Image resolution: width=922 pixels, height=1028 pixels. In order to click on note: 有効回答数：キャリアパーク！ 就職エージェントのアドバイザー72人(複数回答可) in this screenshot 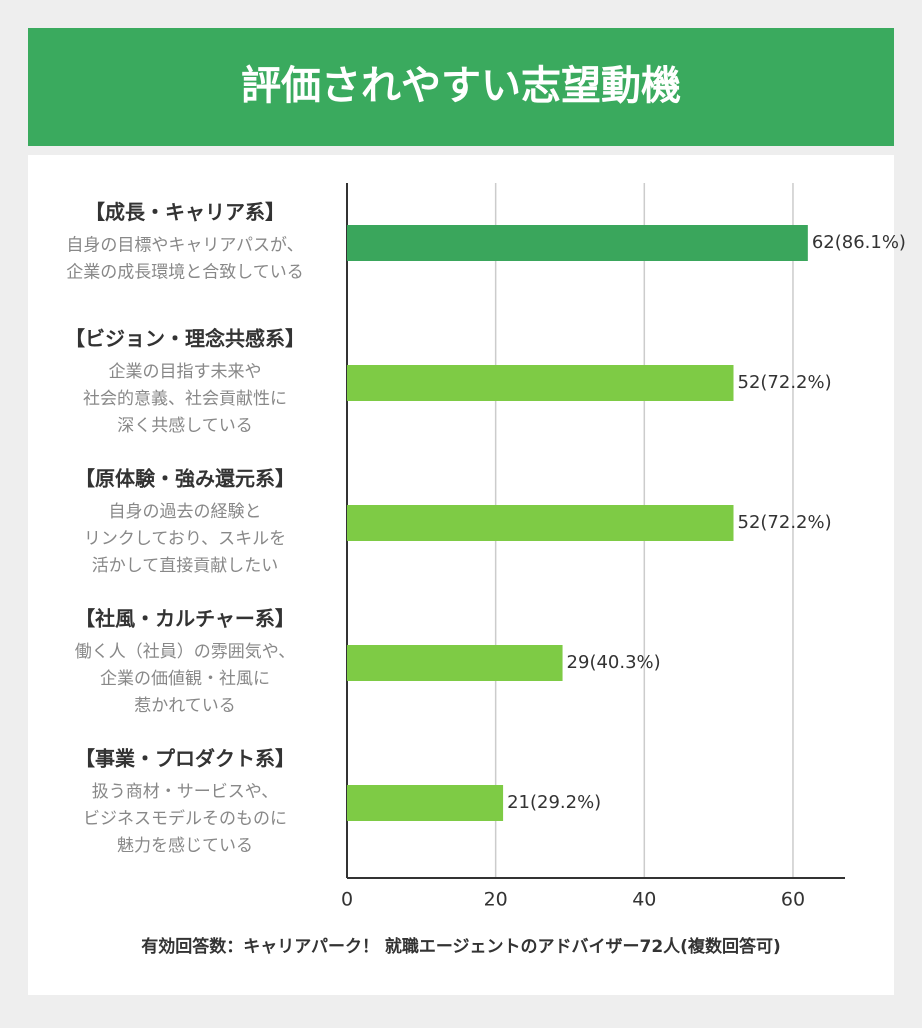, I will do `click(460, 946)`.